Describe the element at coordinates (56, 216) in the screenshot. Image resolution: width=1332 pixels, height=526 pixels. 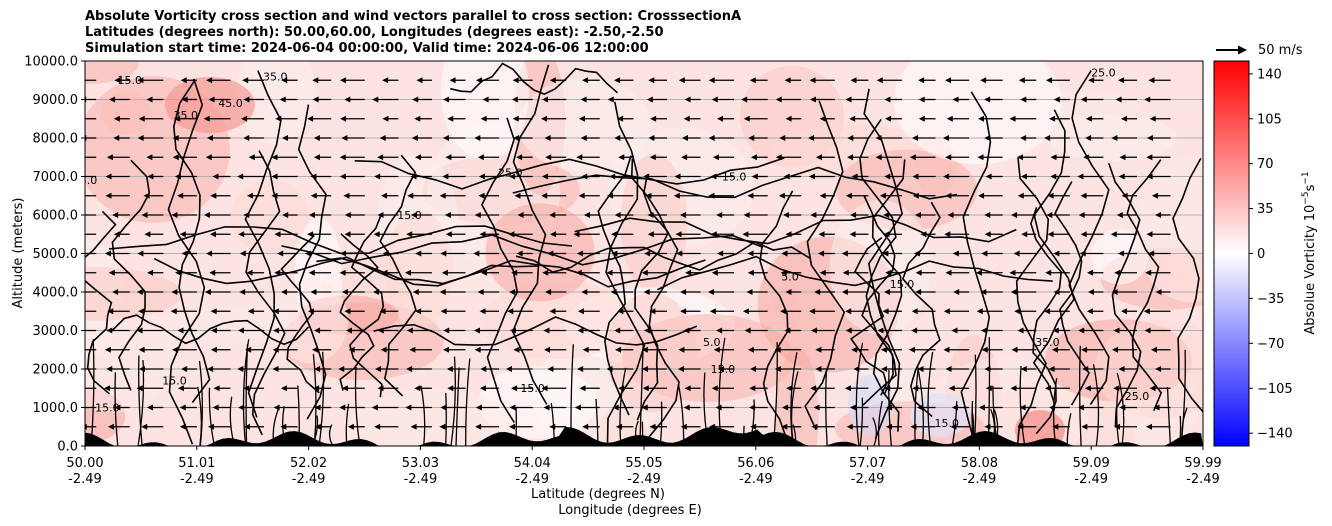
I see `y-tick-label: 6000.0` at that location.